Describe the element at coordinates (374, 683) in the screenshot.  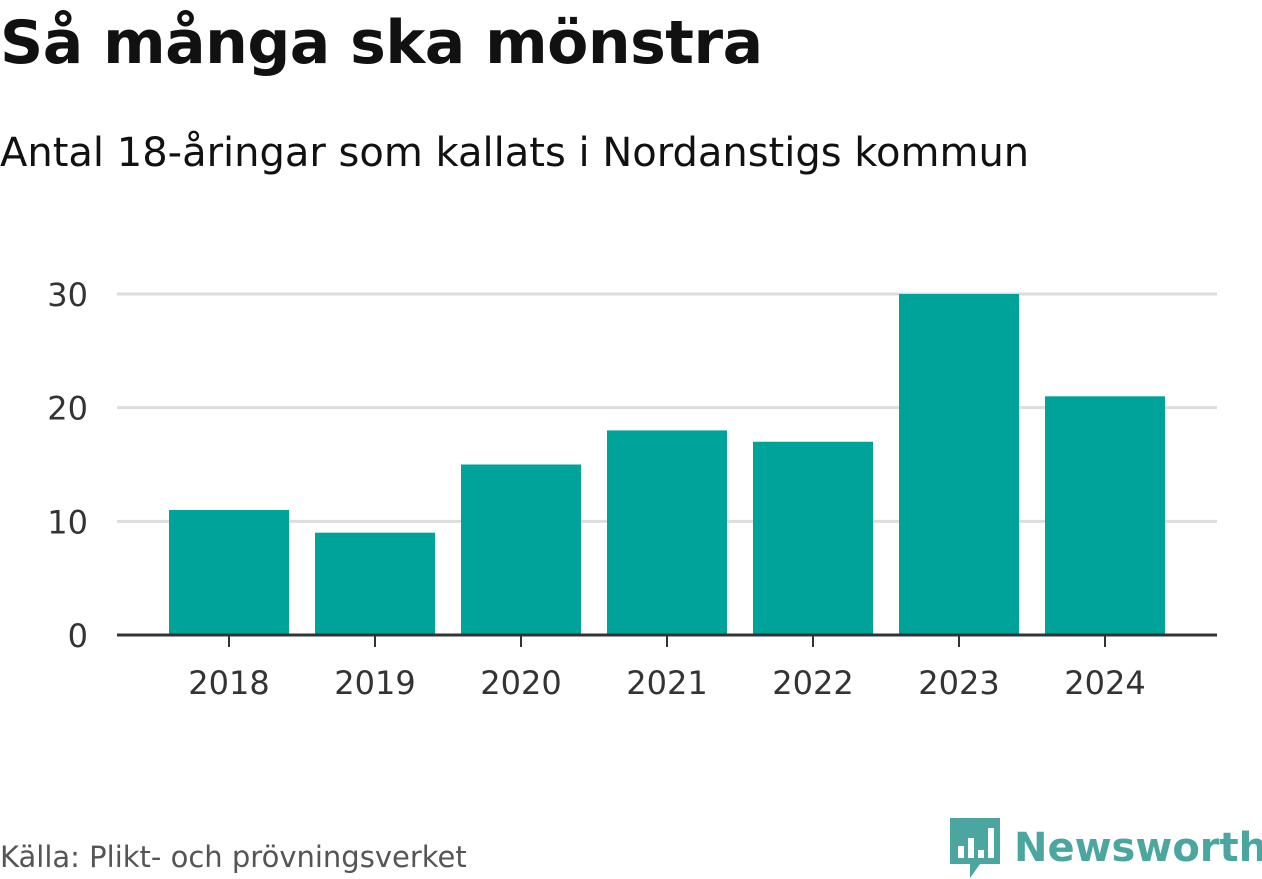
I see `x-tick-label-2019: 2019` at that location.